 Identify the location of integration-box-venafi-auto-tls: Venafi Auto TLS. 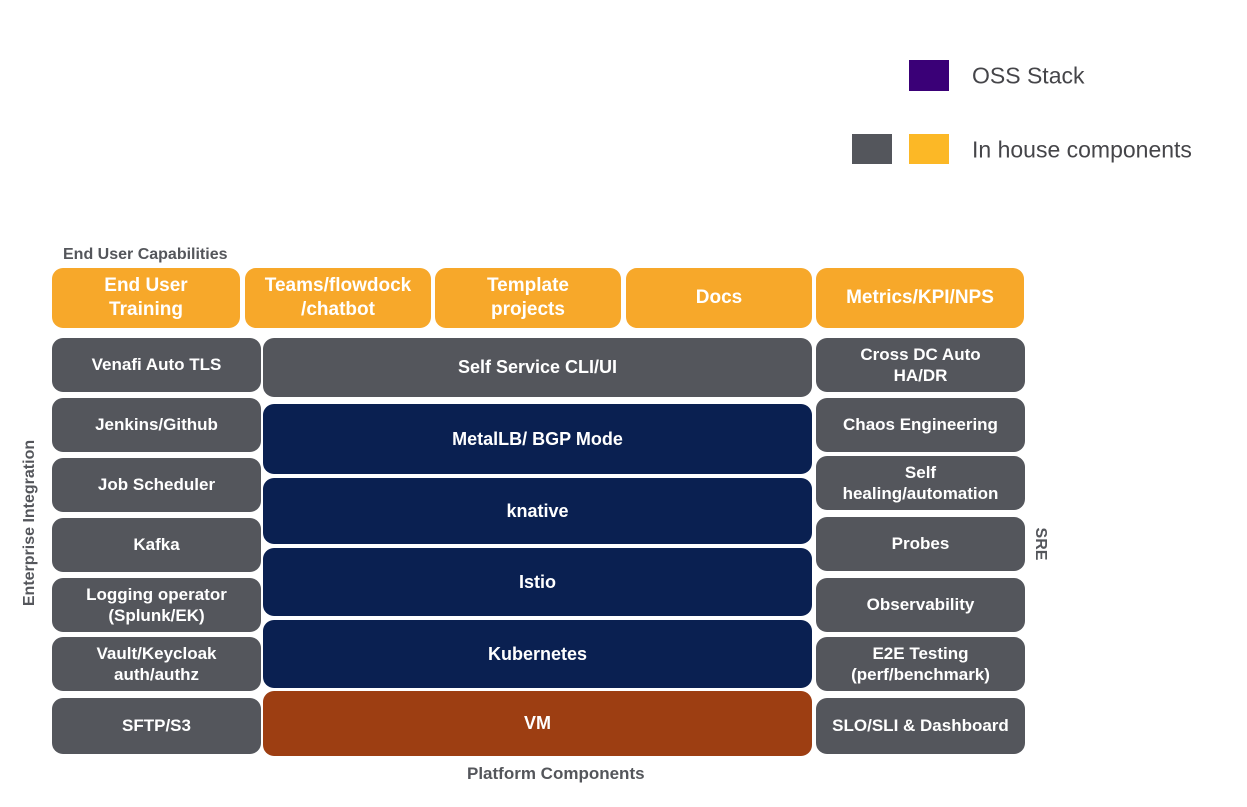
(156, 365).